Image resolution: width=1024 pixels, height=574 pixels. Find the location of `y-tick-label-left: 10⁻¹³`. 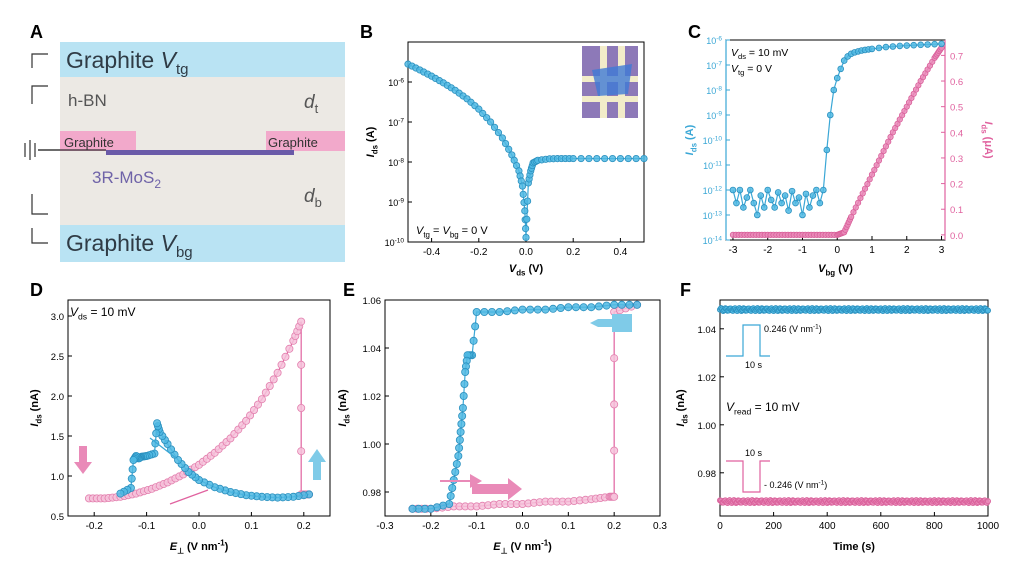

y-tick-label-left: 10⁻¹³ is located at coordinates (713, 215).